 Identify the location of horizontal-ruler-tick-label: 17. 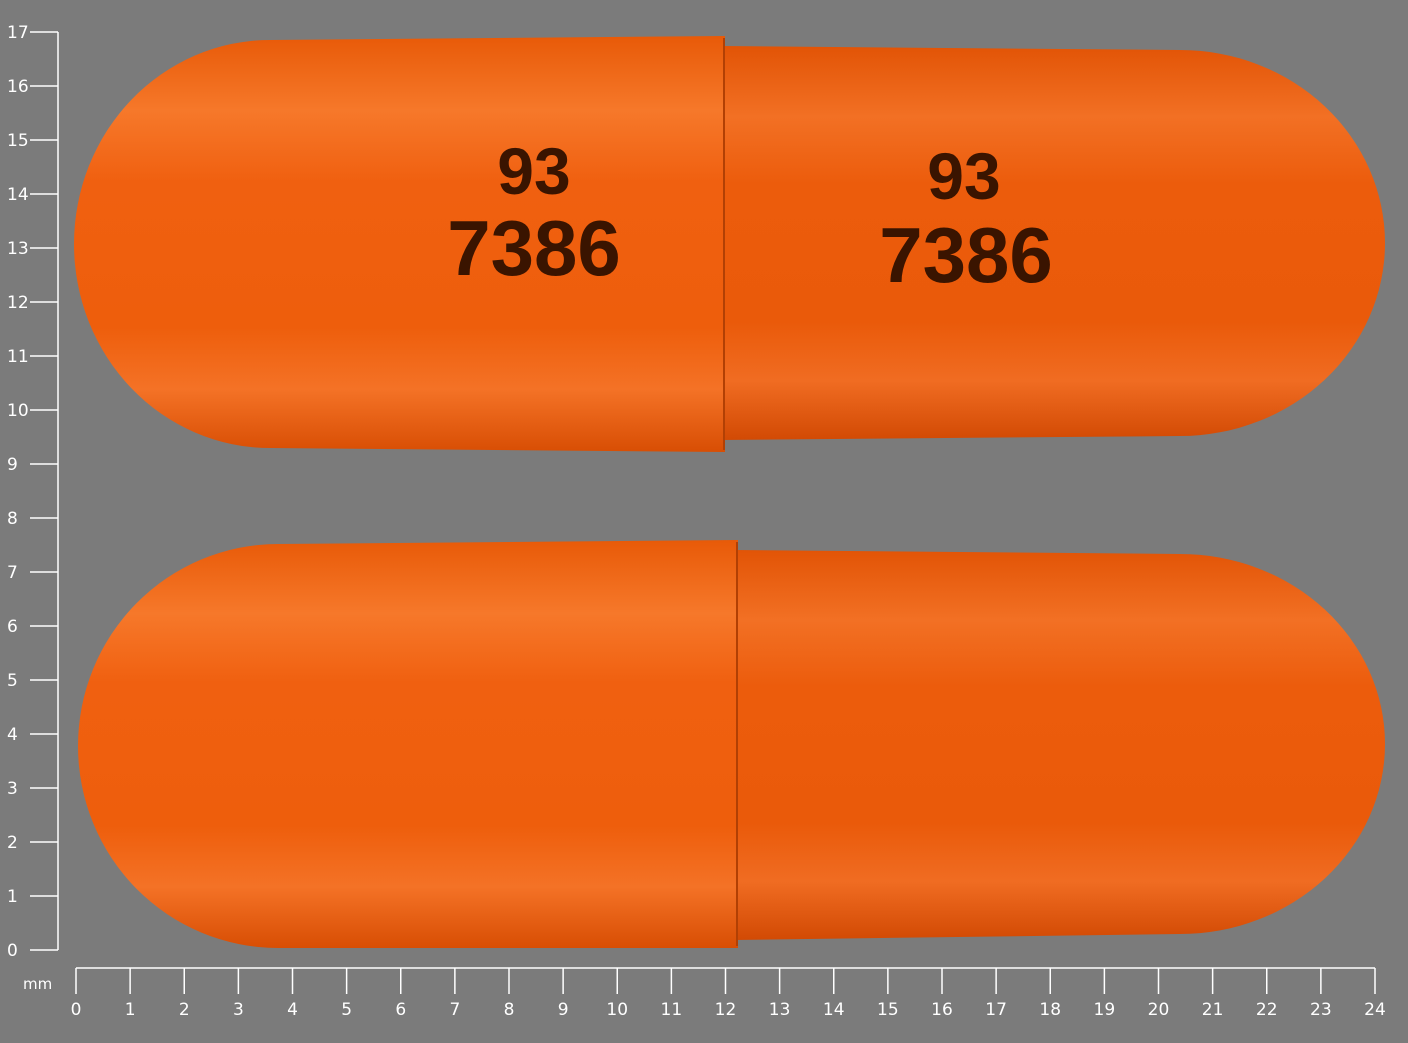
(996, 1010).